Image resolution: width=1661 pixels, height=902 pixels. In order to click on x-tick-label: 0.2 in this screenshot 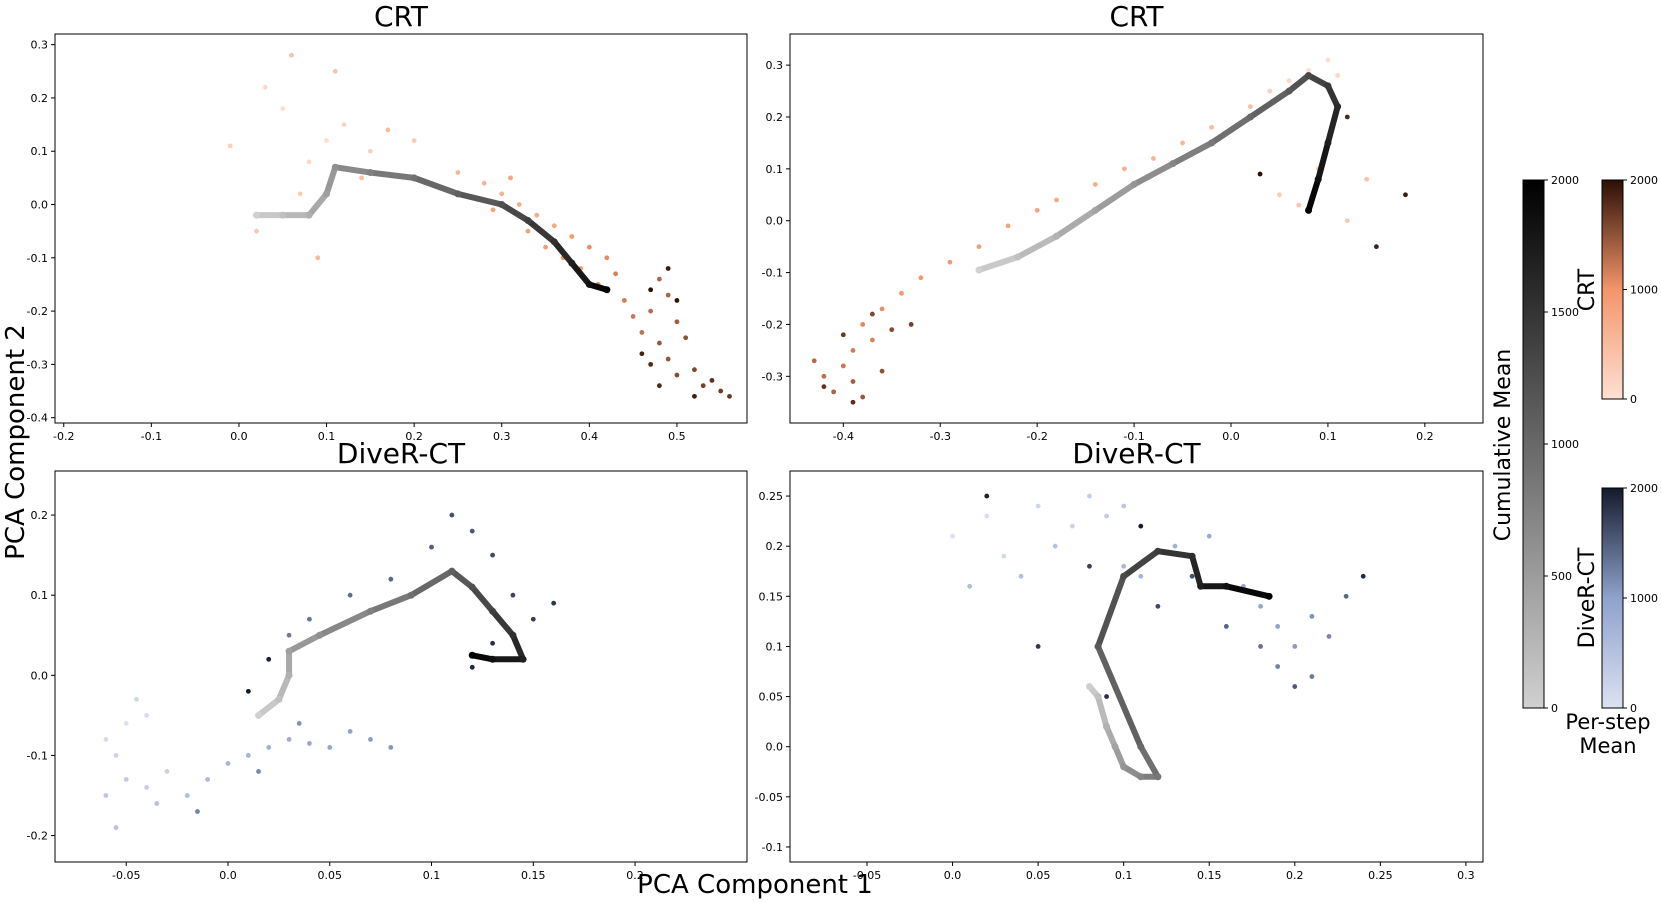, I will do `click(414, 436)`.